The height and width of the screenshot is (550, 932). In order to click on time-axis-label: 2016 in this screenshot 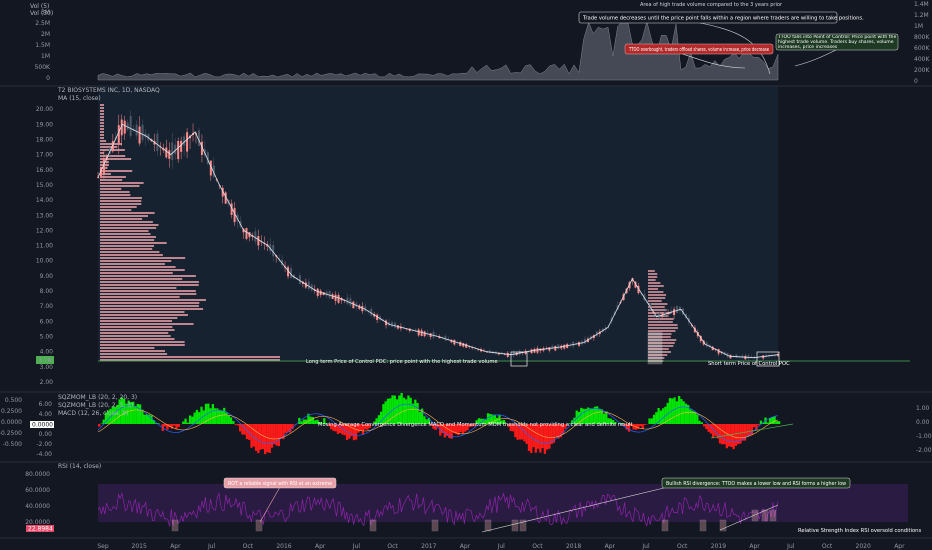, I will do `click(283, 546)`.